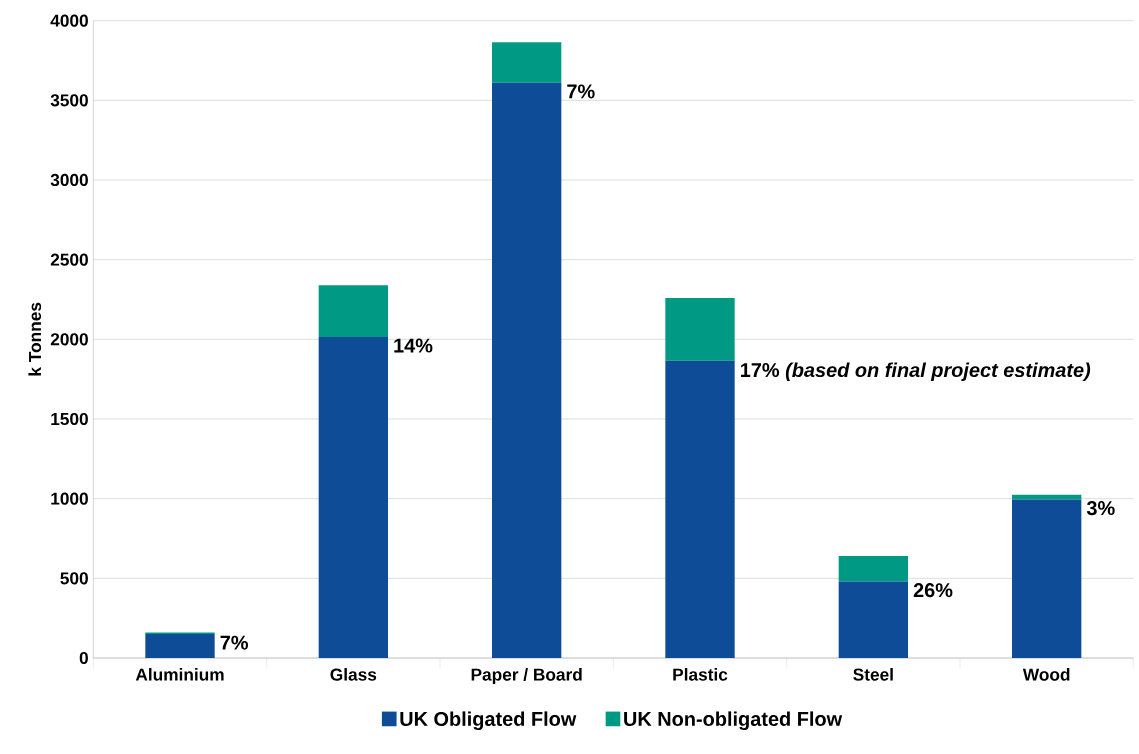  I want to click on y-tick-label: 1000, so click(69, 498).